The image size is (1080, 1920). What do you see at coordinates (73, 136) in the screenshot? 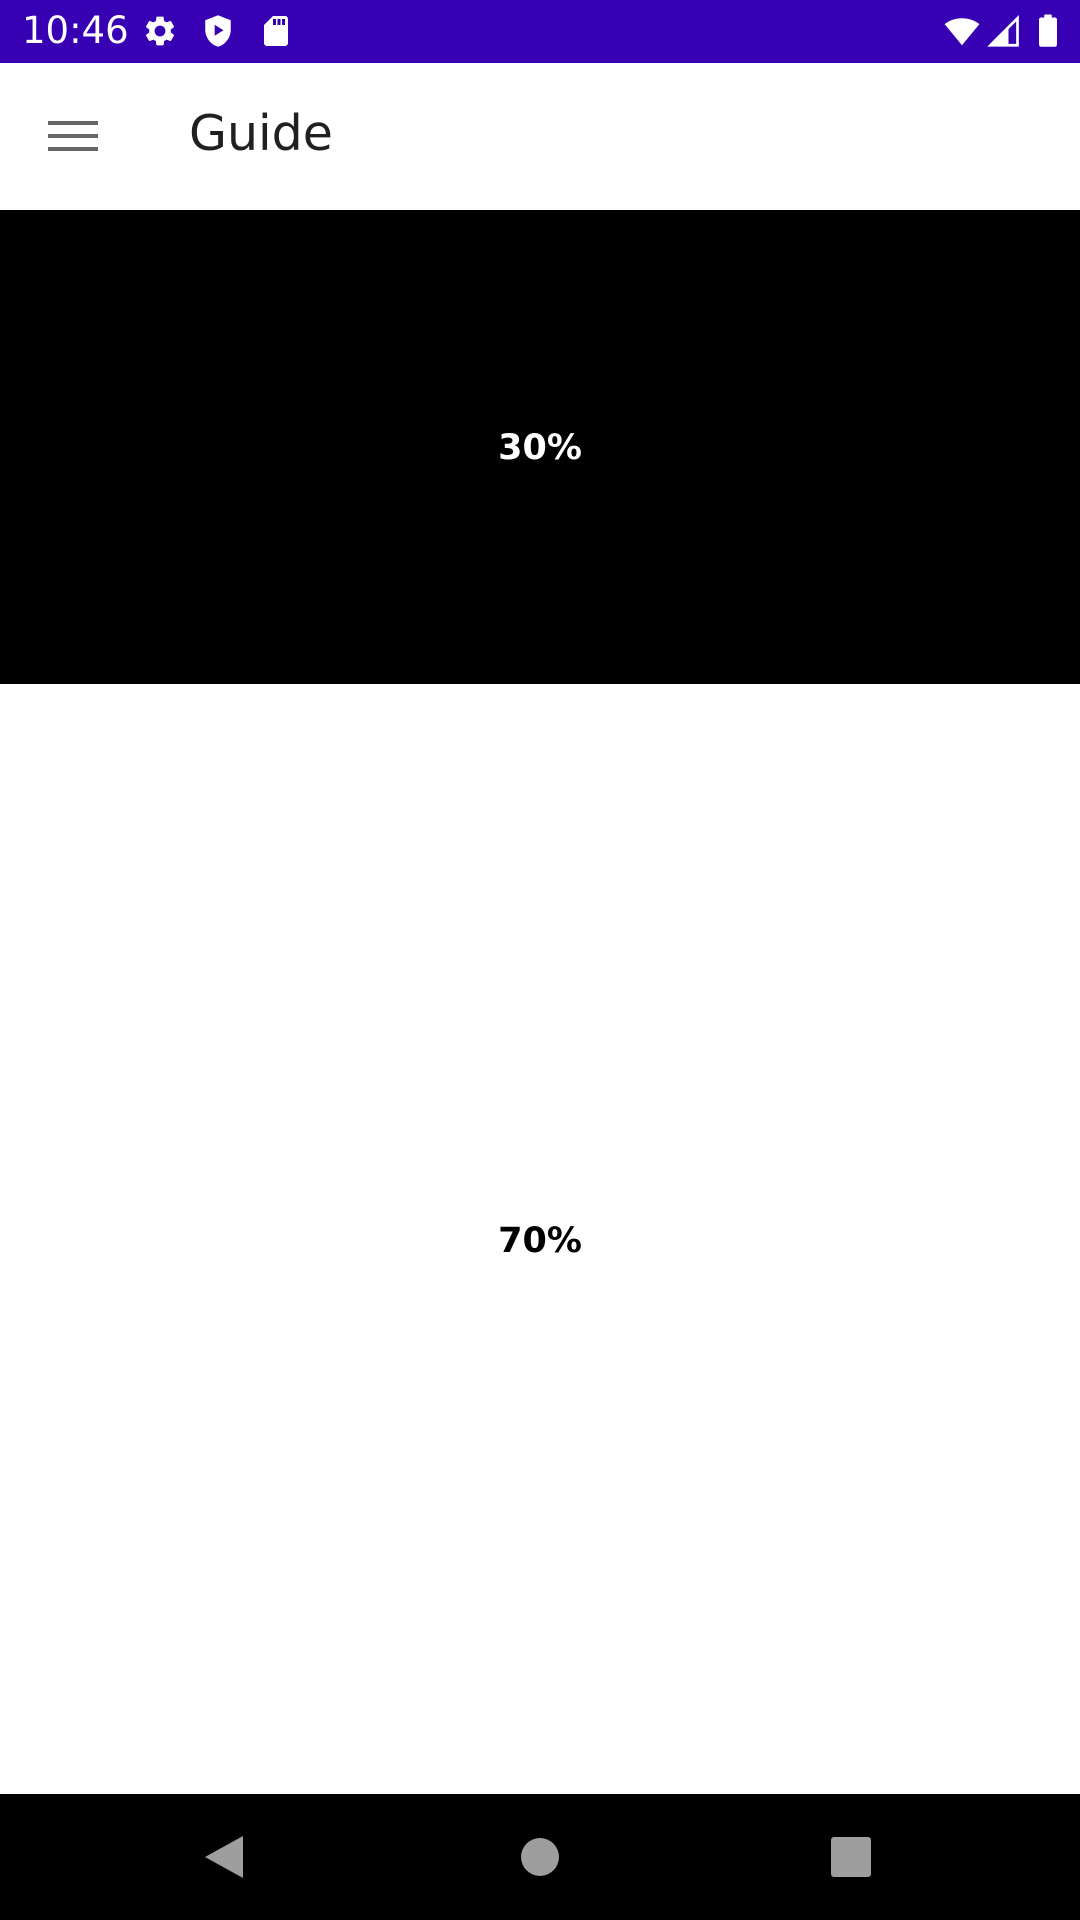
I see `hamburger-menu-icon` at bounding box center [73, 136].